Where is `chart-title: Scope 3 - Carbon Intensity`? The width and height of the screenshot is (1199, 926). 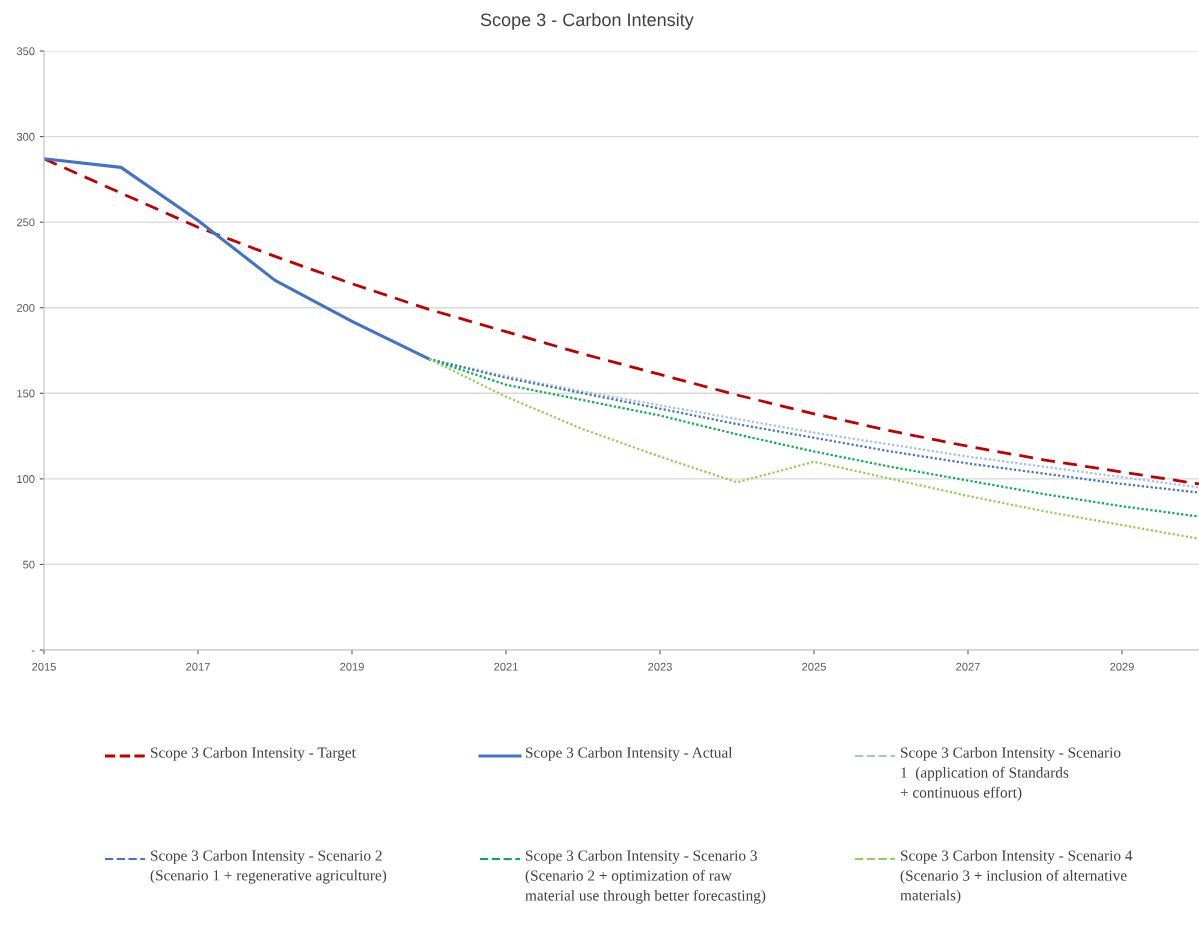
chart-title: Scope 3 - Carbon Intensity is located at coordinates (587, 21).